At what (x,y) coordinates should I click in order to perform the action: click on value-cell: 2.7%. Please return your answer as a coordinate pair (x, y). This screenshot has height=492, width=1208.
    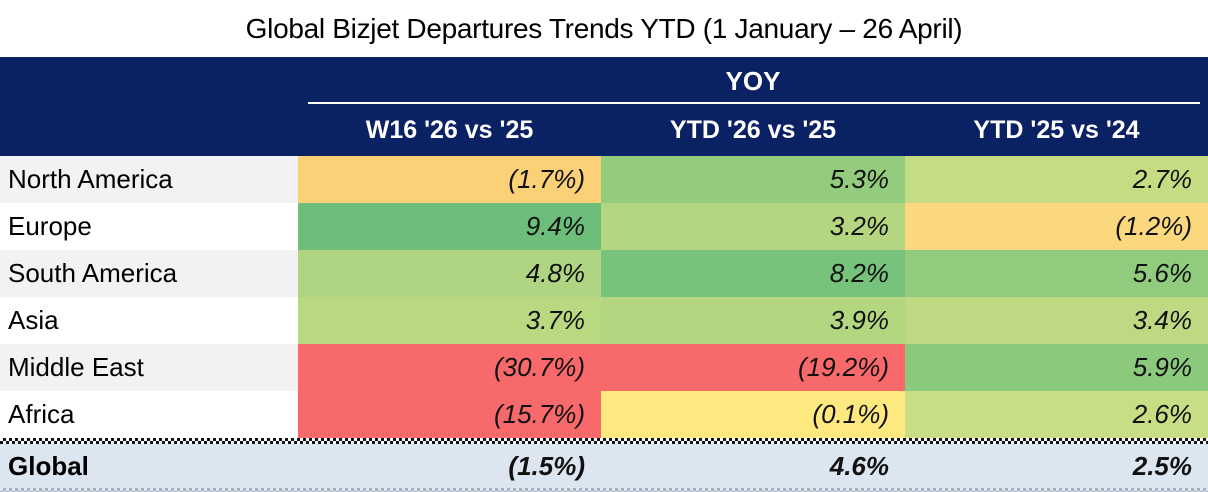
    Looking at the image, I should click on (1056, 179).